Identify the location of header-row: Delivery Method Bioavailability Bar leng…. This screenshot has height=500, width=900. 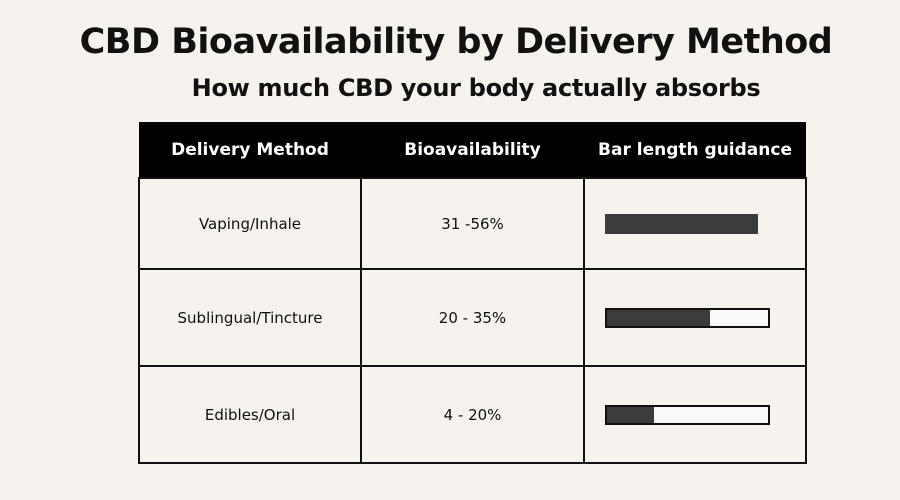
(472, 150).